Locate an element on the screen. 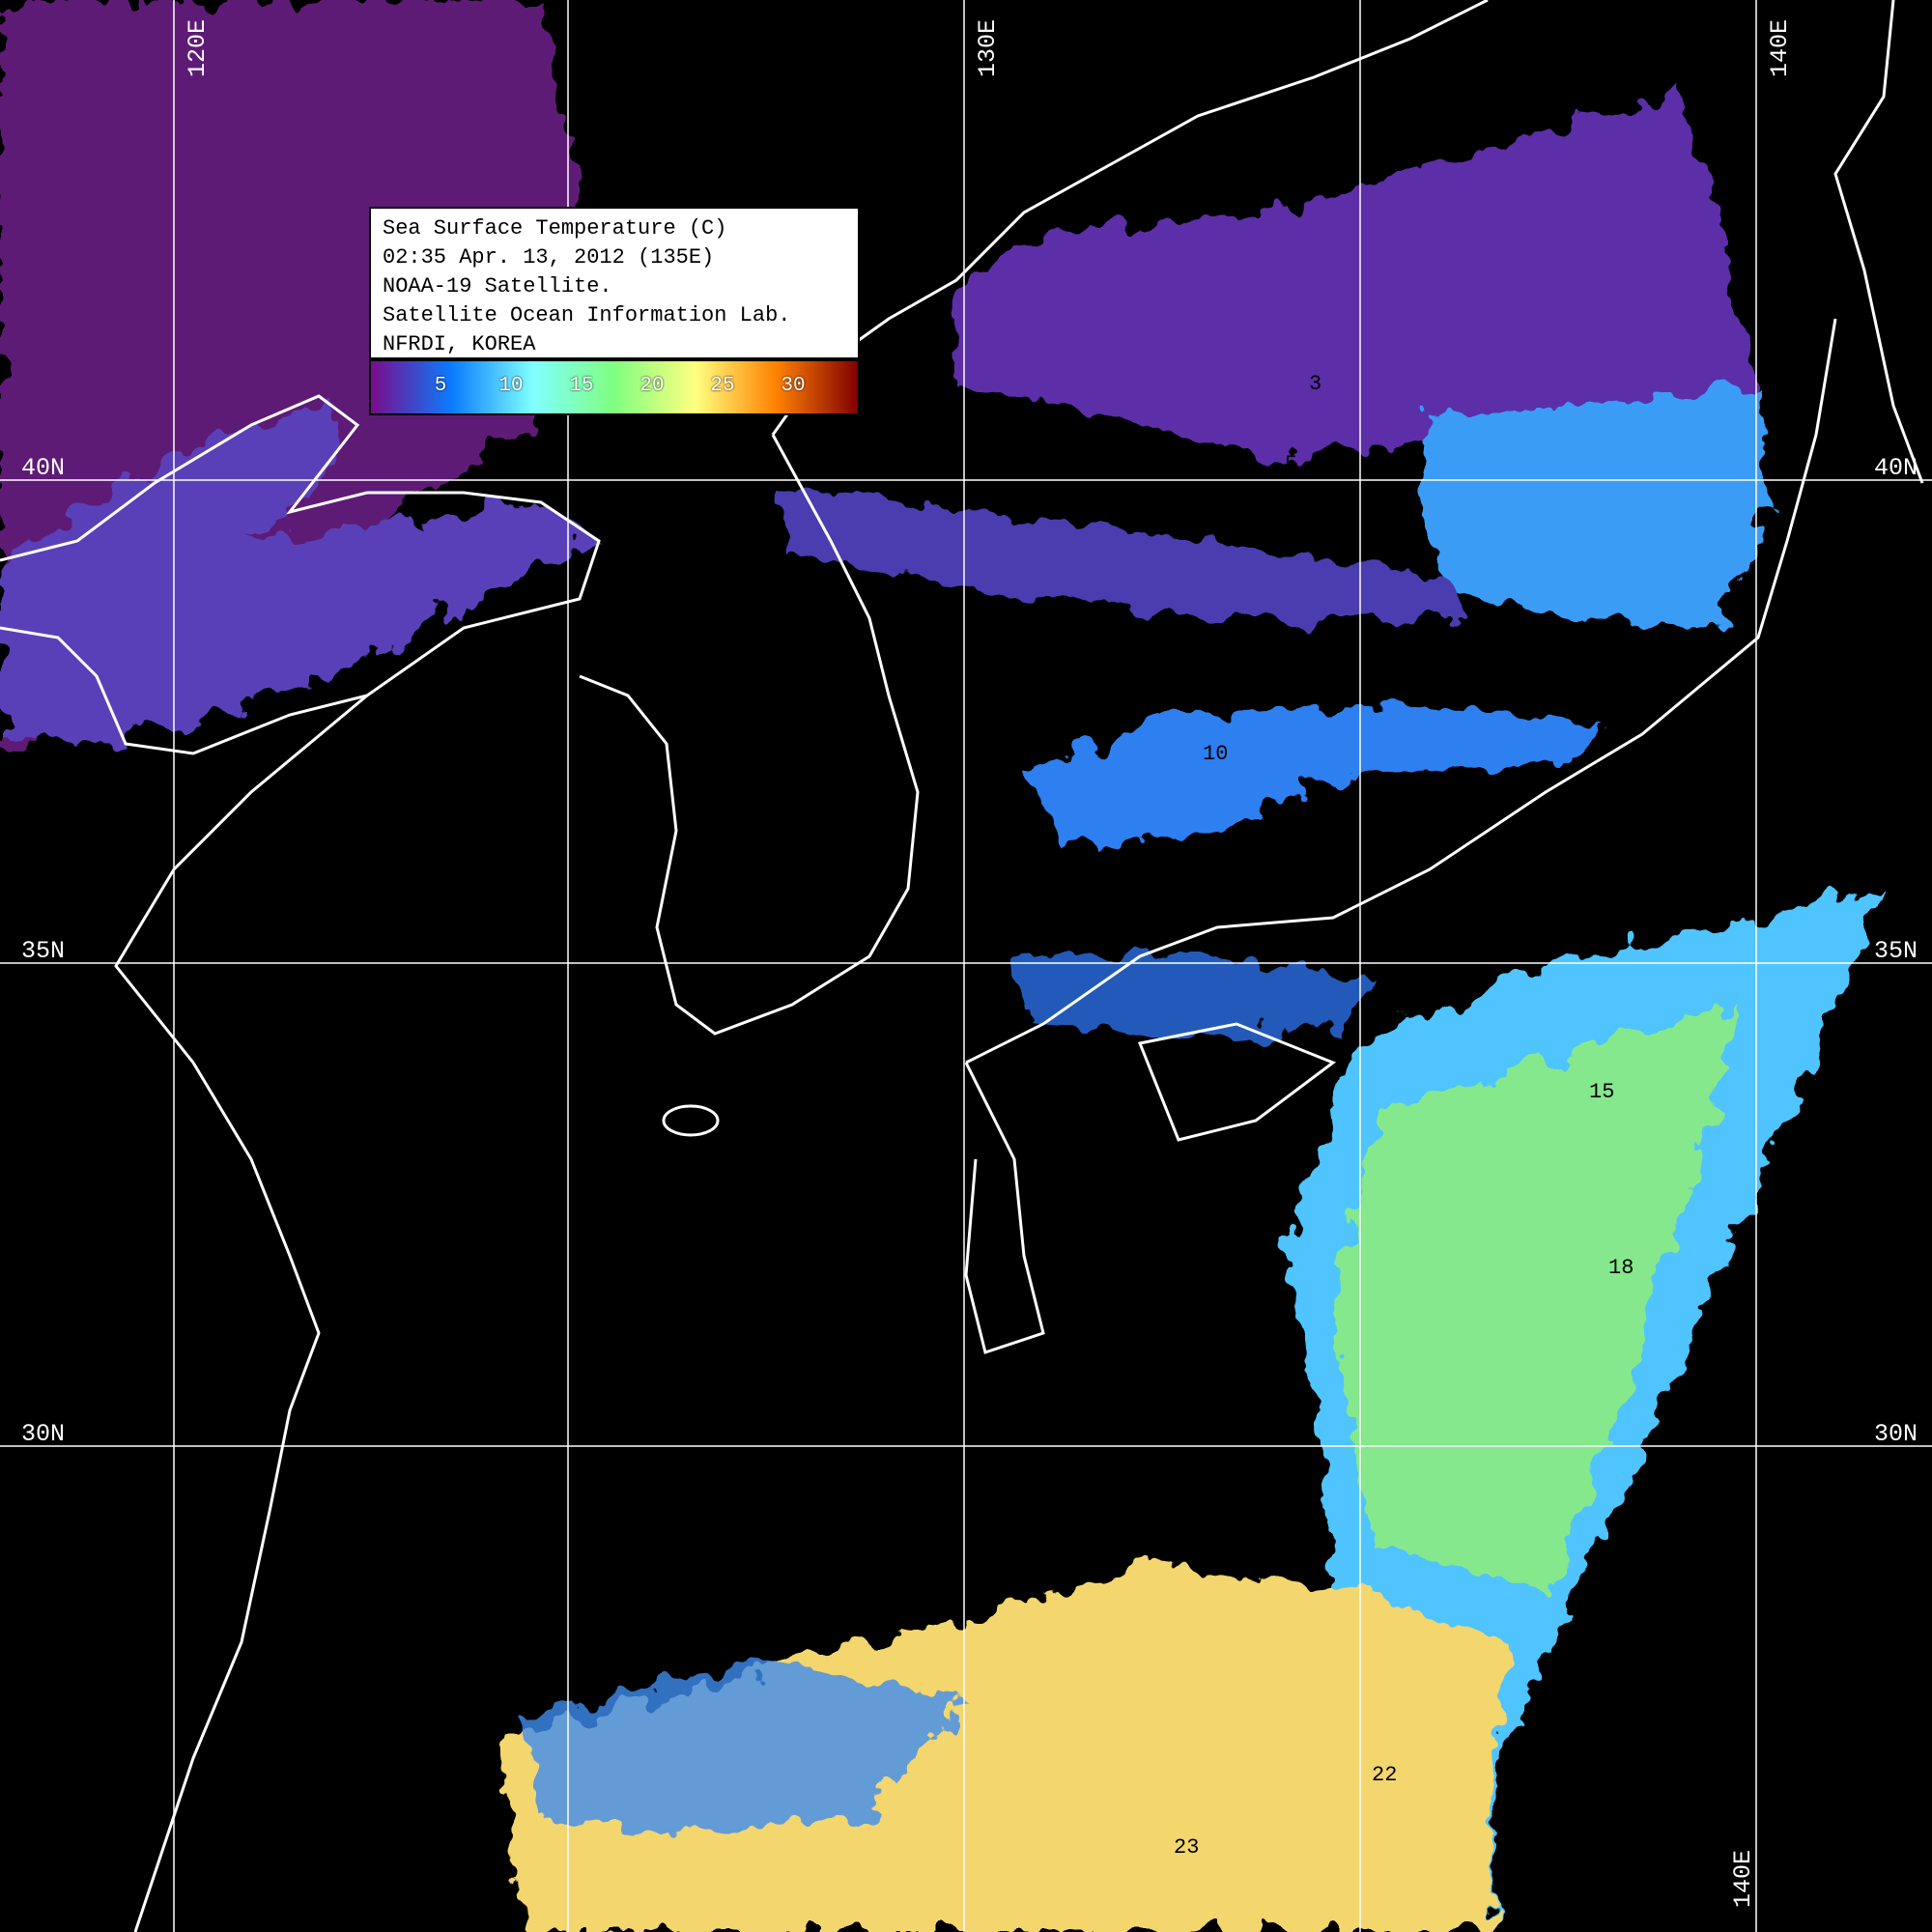 This screenshot has width=1932, height=1932. coastline-china-north is located at coordinates (300, 574).